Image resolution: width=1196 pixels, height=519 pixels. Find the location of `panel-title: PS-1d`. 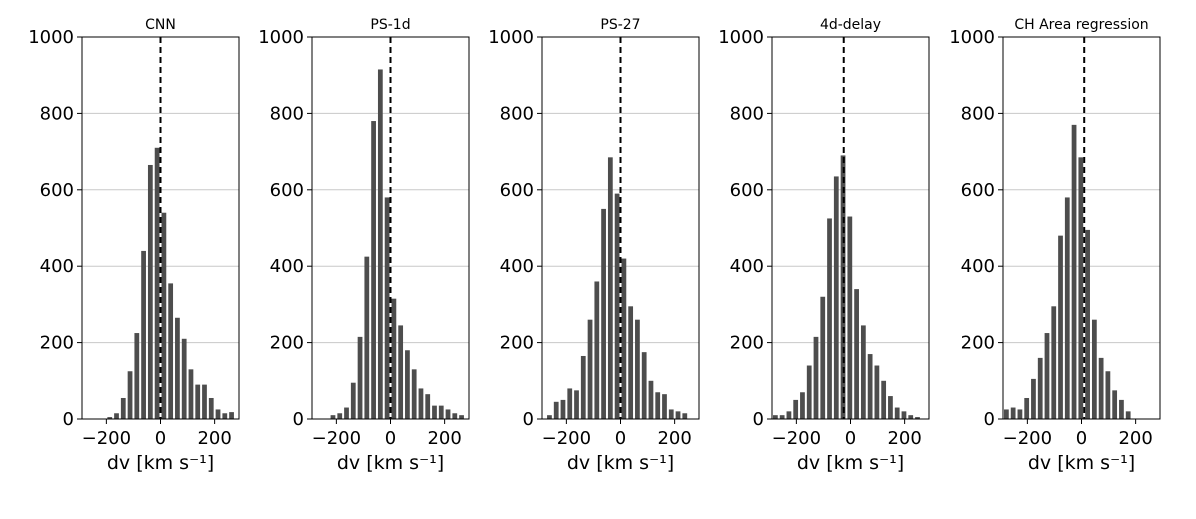

panel-title: PS-1d is located at coordinates (390, 25).